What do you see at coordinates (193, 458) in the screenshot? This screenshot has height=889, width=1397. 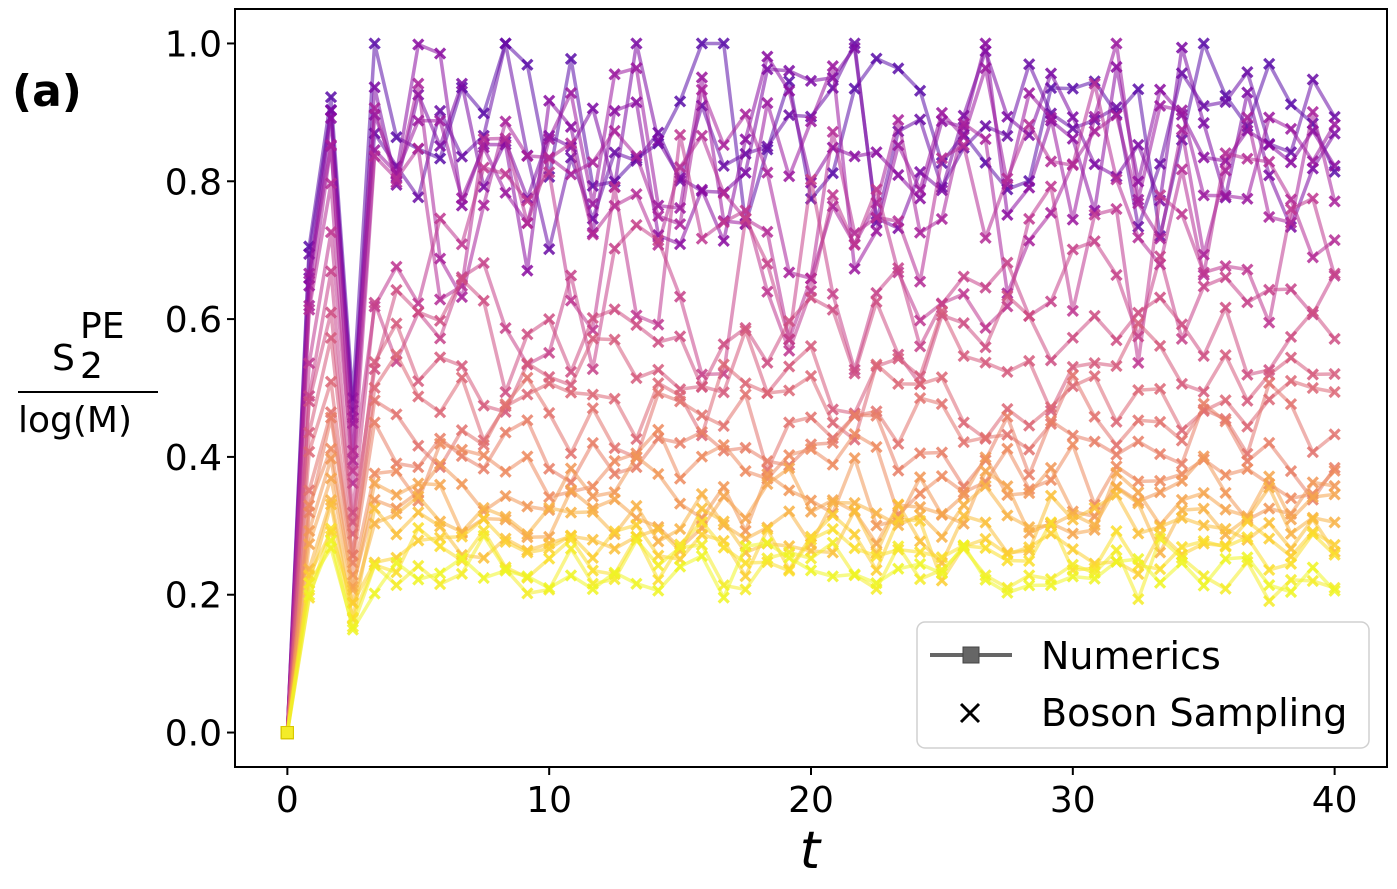 I see `y-tick-label: 0.4` at bounding box center [193, 458].